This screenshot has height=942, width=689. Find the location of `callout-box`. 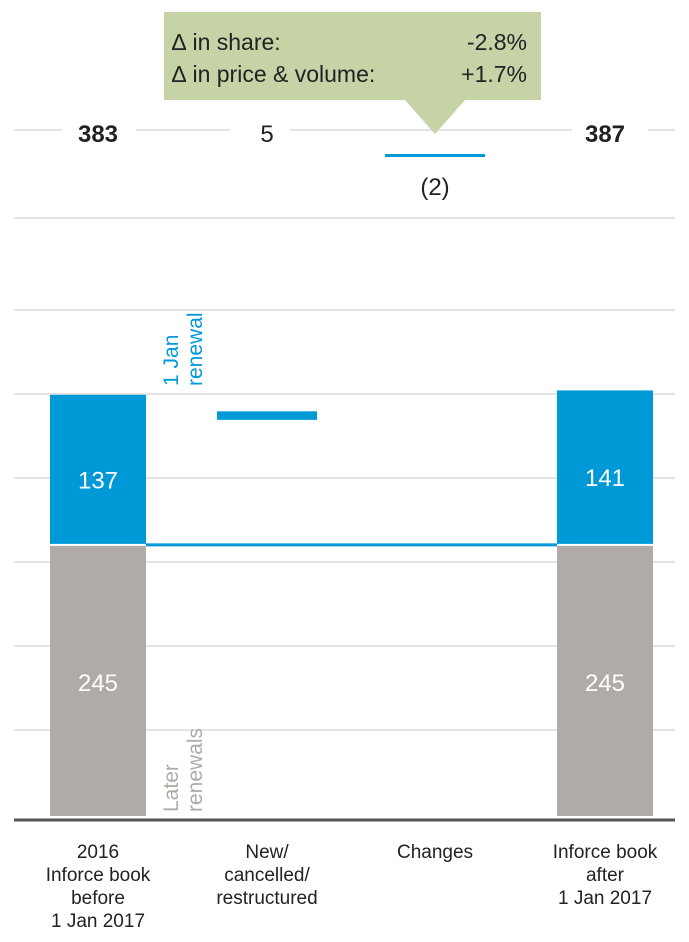

callout-box is located at coordinates (352, 73).